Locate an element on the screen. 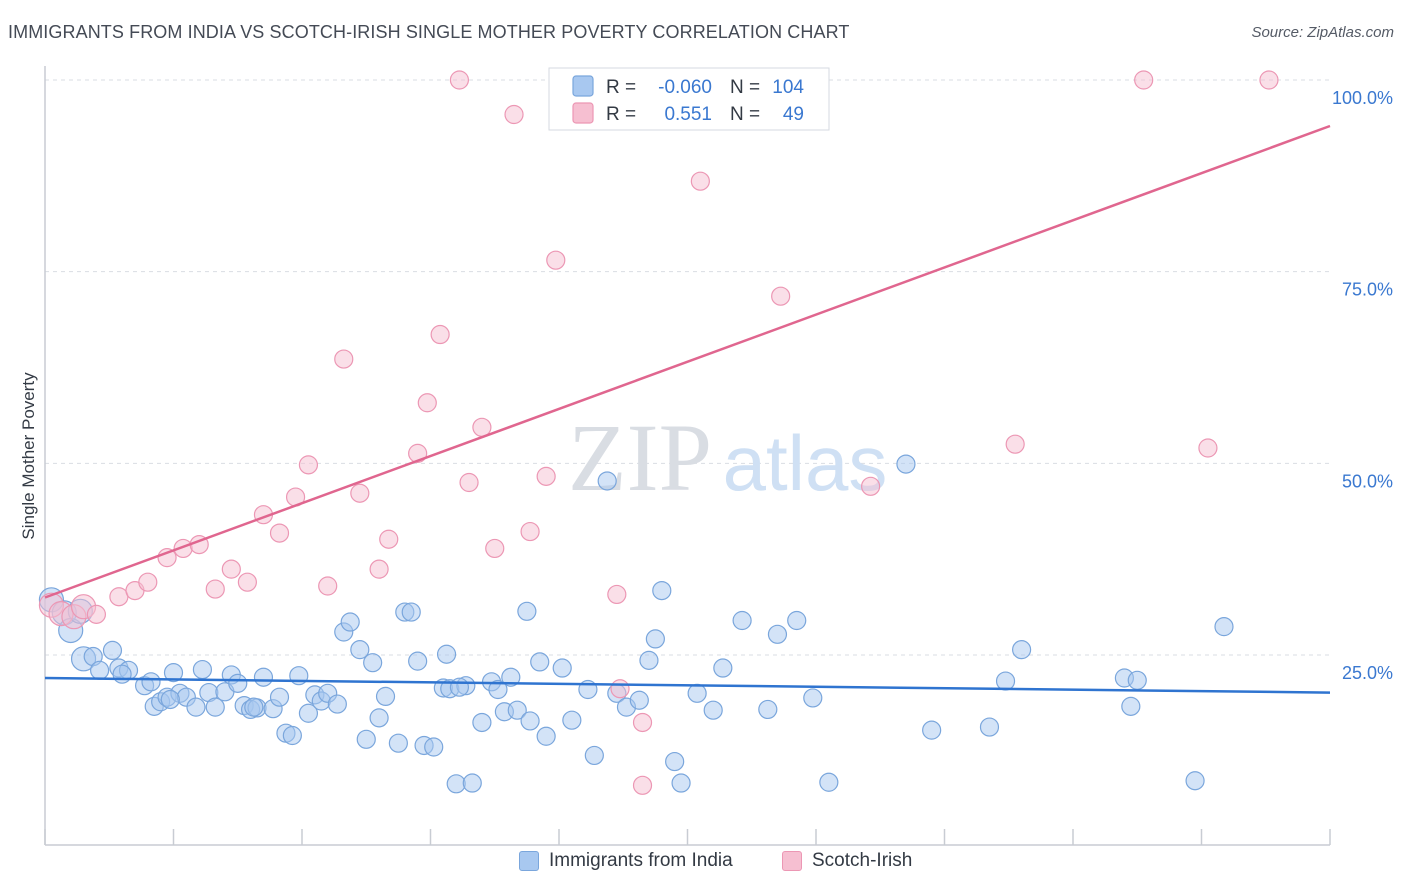 The image size is (1406, 892). legend-r-label-india: R = is located at coordinates (621, 87).